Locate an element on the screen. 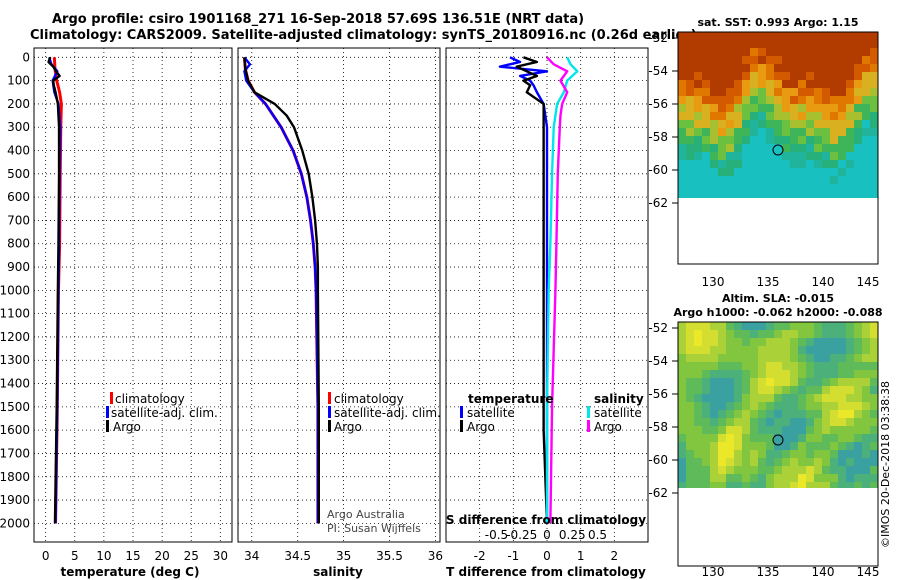  depth-tick-label: 1000 is located at coordinates (15, 290).